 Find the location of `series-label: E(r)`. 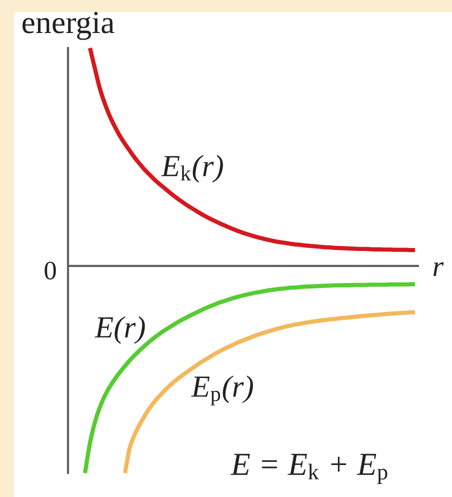

series-label: E(r) is located at coordinates (119, 330).